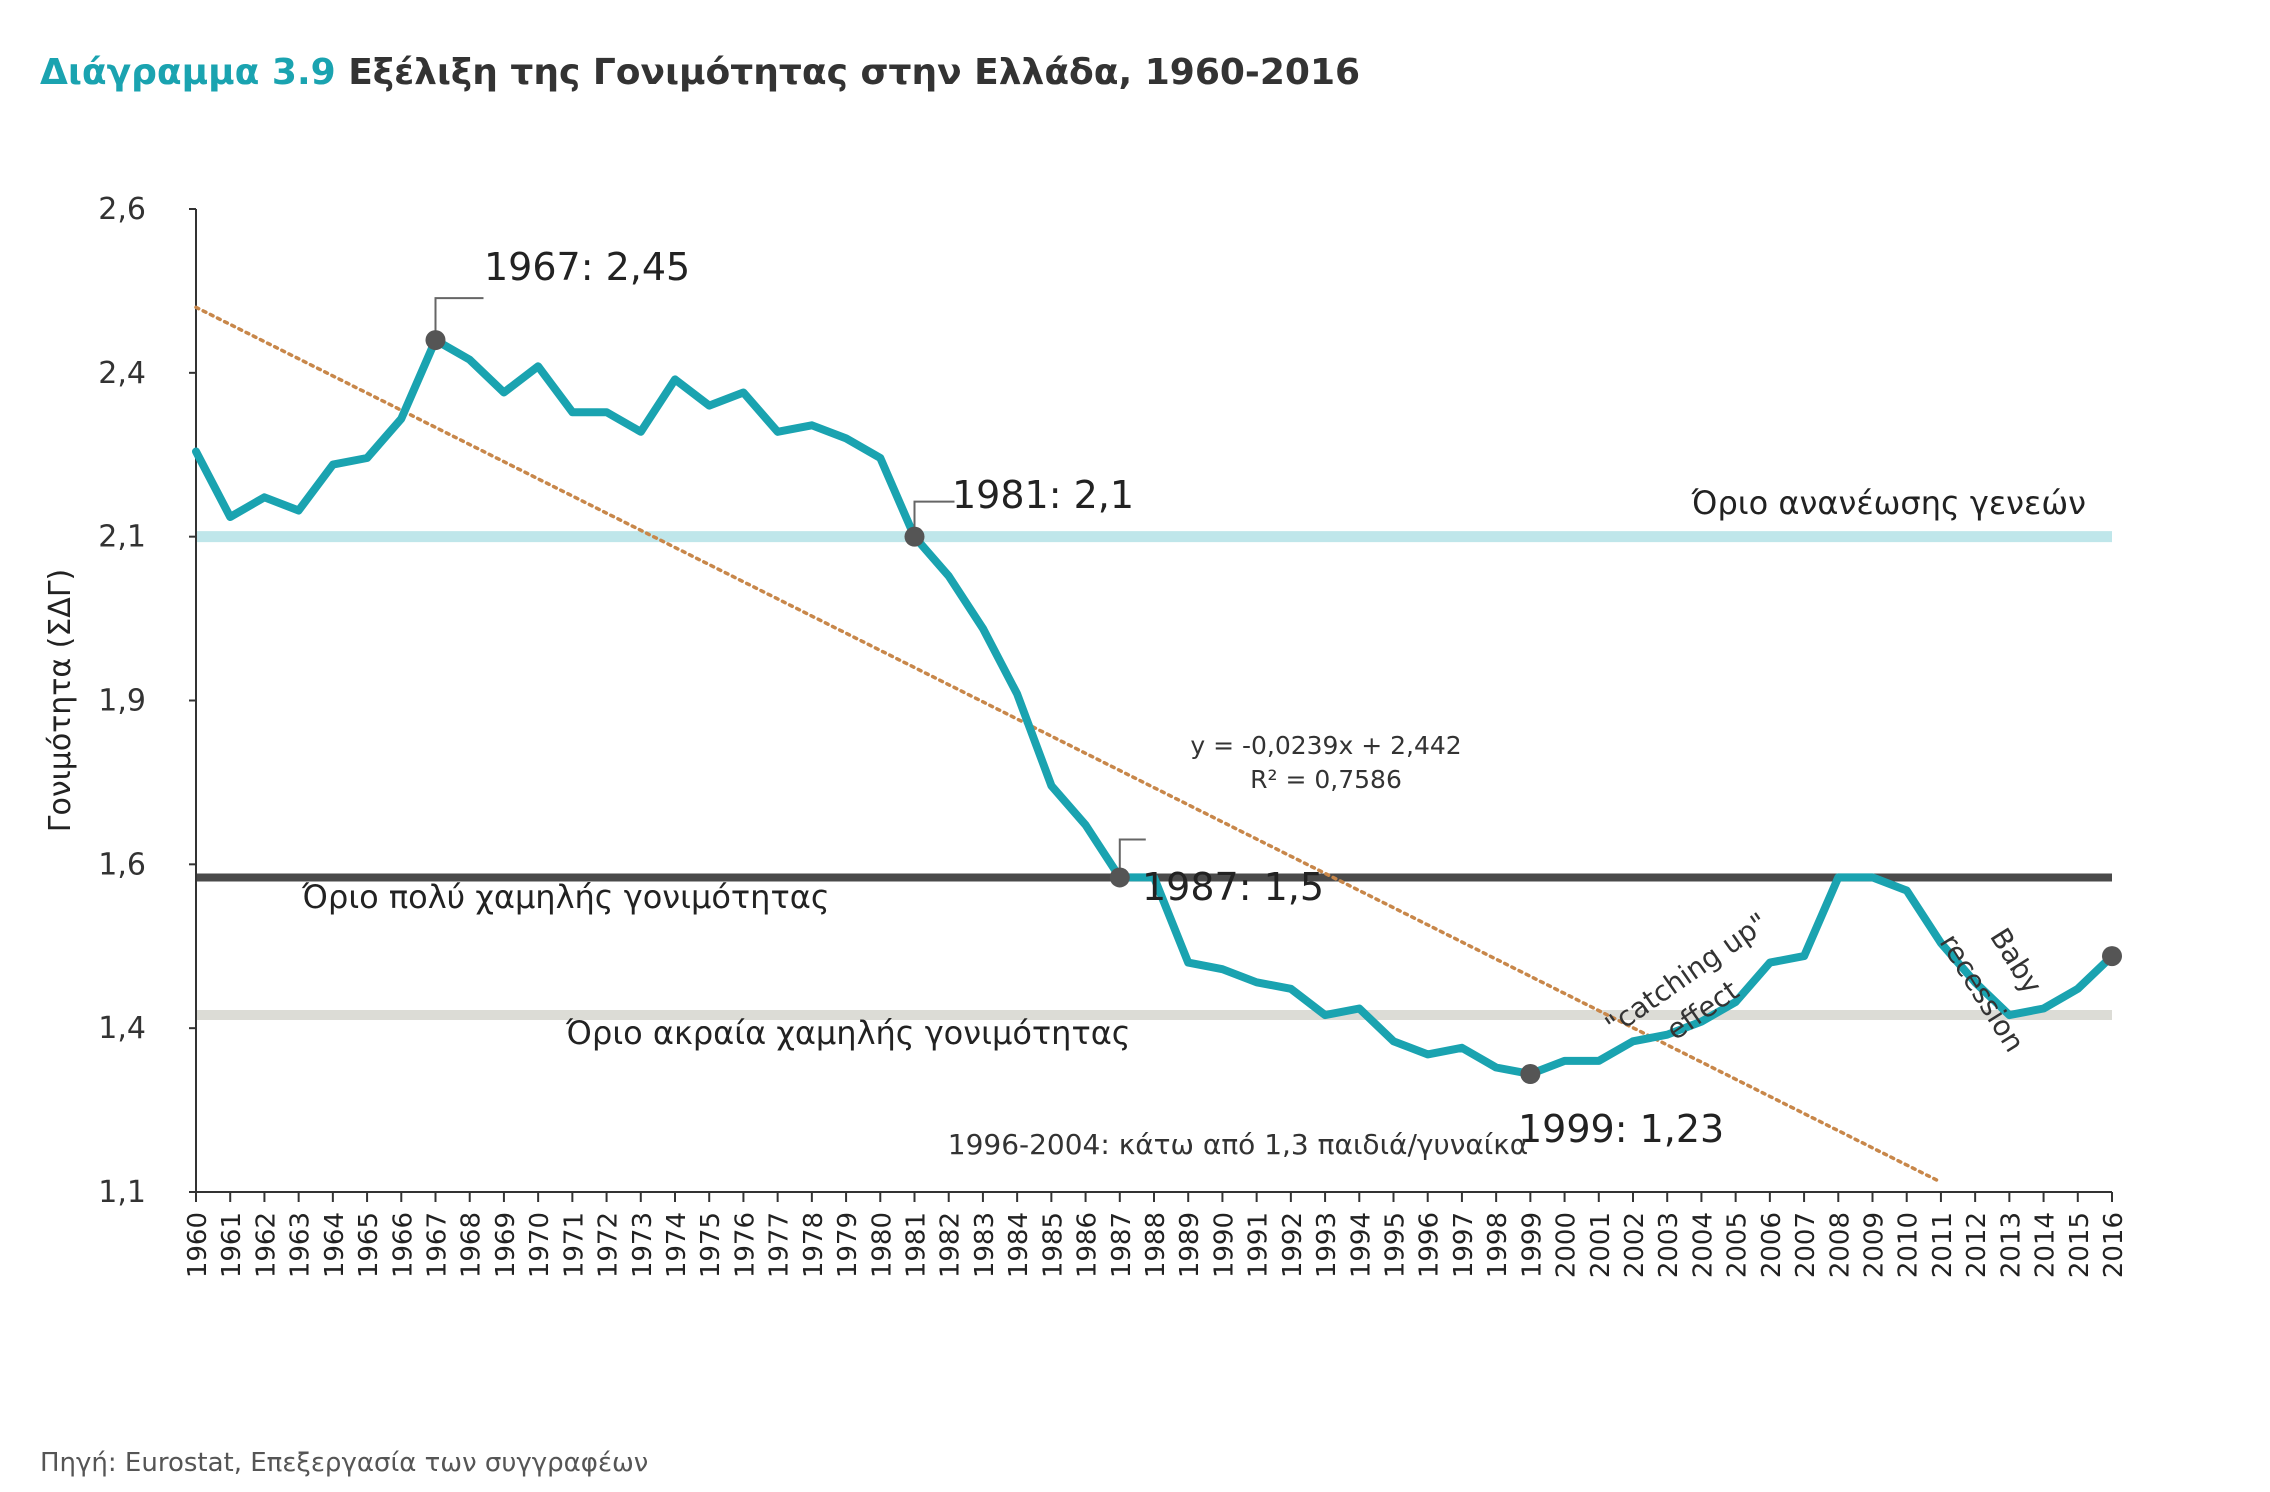 The height and width of the screenshot is (1492, 2270). I want to click on x-tick-label: 1967, so click(438, 1245).